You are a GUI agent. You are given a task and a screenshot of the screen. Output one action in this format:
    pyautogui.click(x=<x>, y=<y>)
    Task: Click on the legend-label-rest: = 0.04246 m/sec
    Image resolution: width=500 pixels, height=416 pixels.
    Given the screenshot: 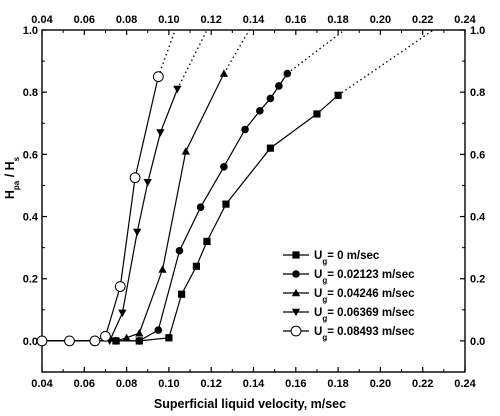 What is the action you would take?
    pyautogui.click(x=371, y=294)
    